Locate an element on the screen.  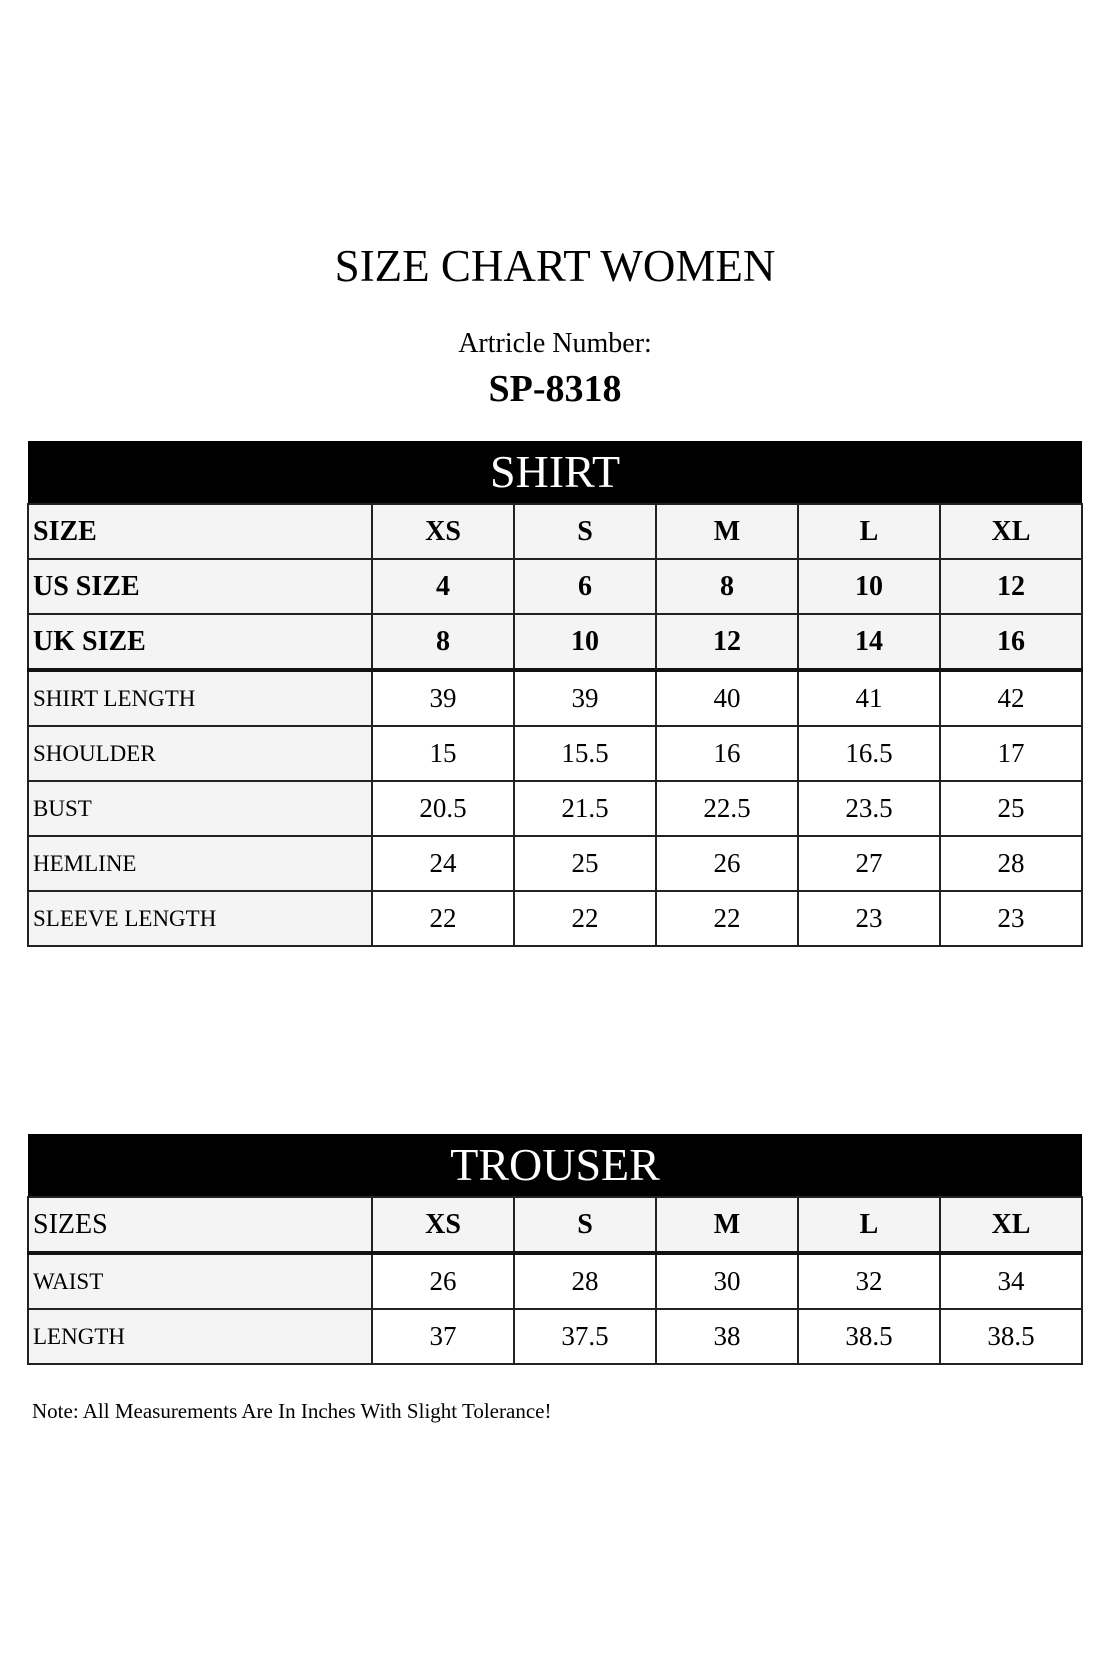
shirt-header-row: US SIZE 4 6 8 10 12 is located at coordinates (555, 586).